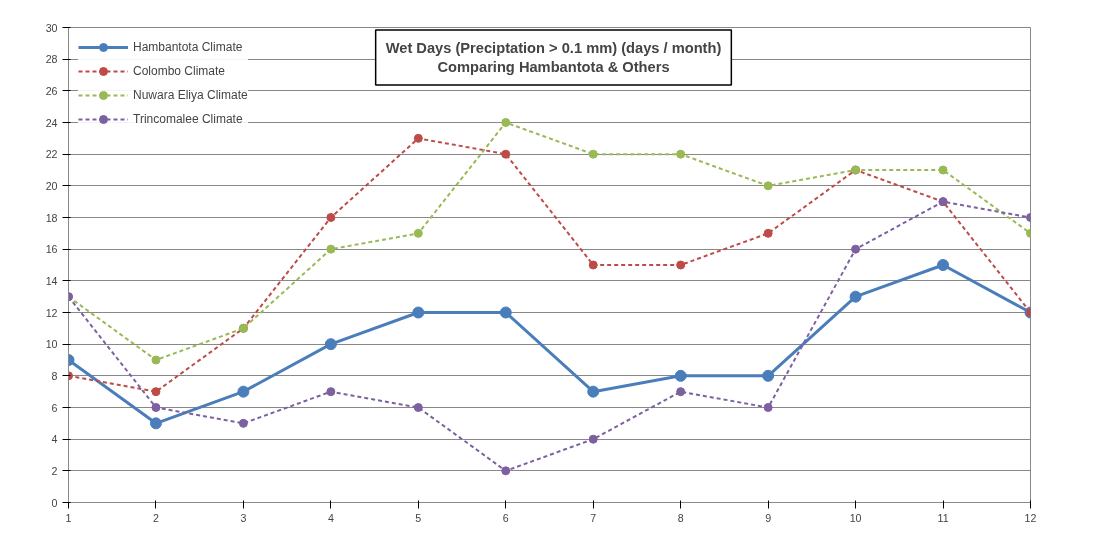 The height and width of the screenshot is (533, 1093). Describe the element at coordinates (188, 47) in the screenshot. I see `legend-label: Hambantota Climate` at that location.